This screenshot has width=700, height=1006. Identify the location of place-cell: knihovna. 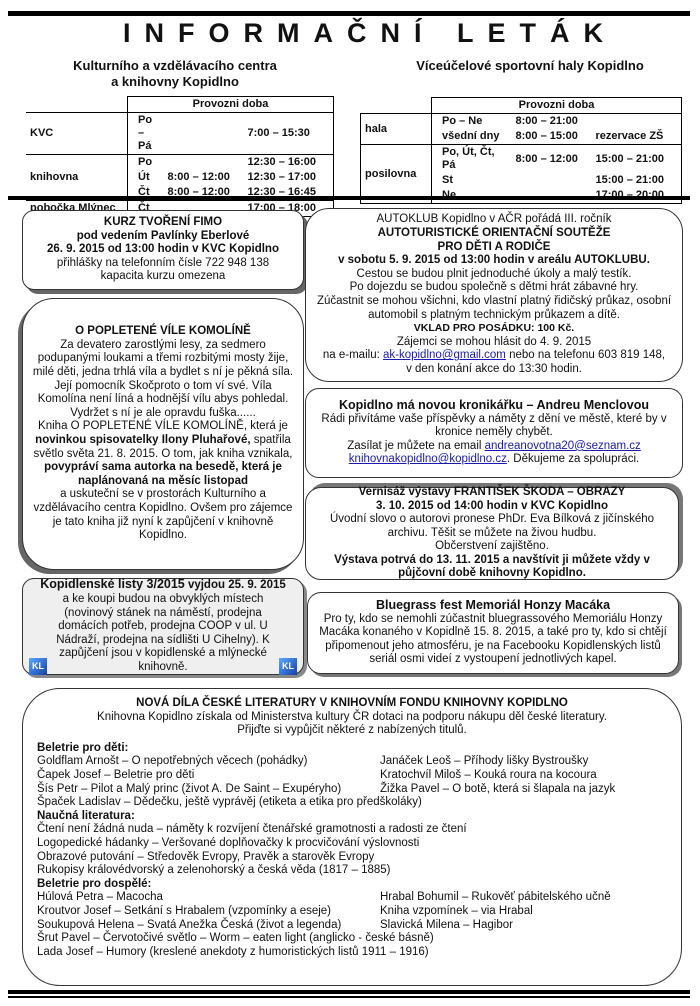
(77, 177).